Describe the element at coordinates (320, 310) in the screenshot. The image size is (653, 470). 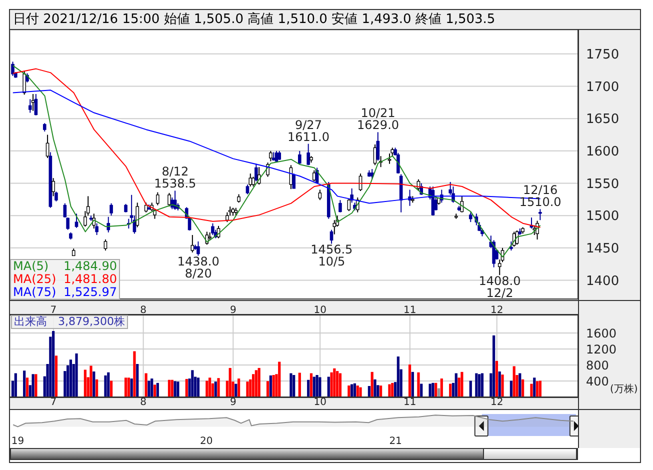
I see `x-tick-label: 10` at that location.